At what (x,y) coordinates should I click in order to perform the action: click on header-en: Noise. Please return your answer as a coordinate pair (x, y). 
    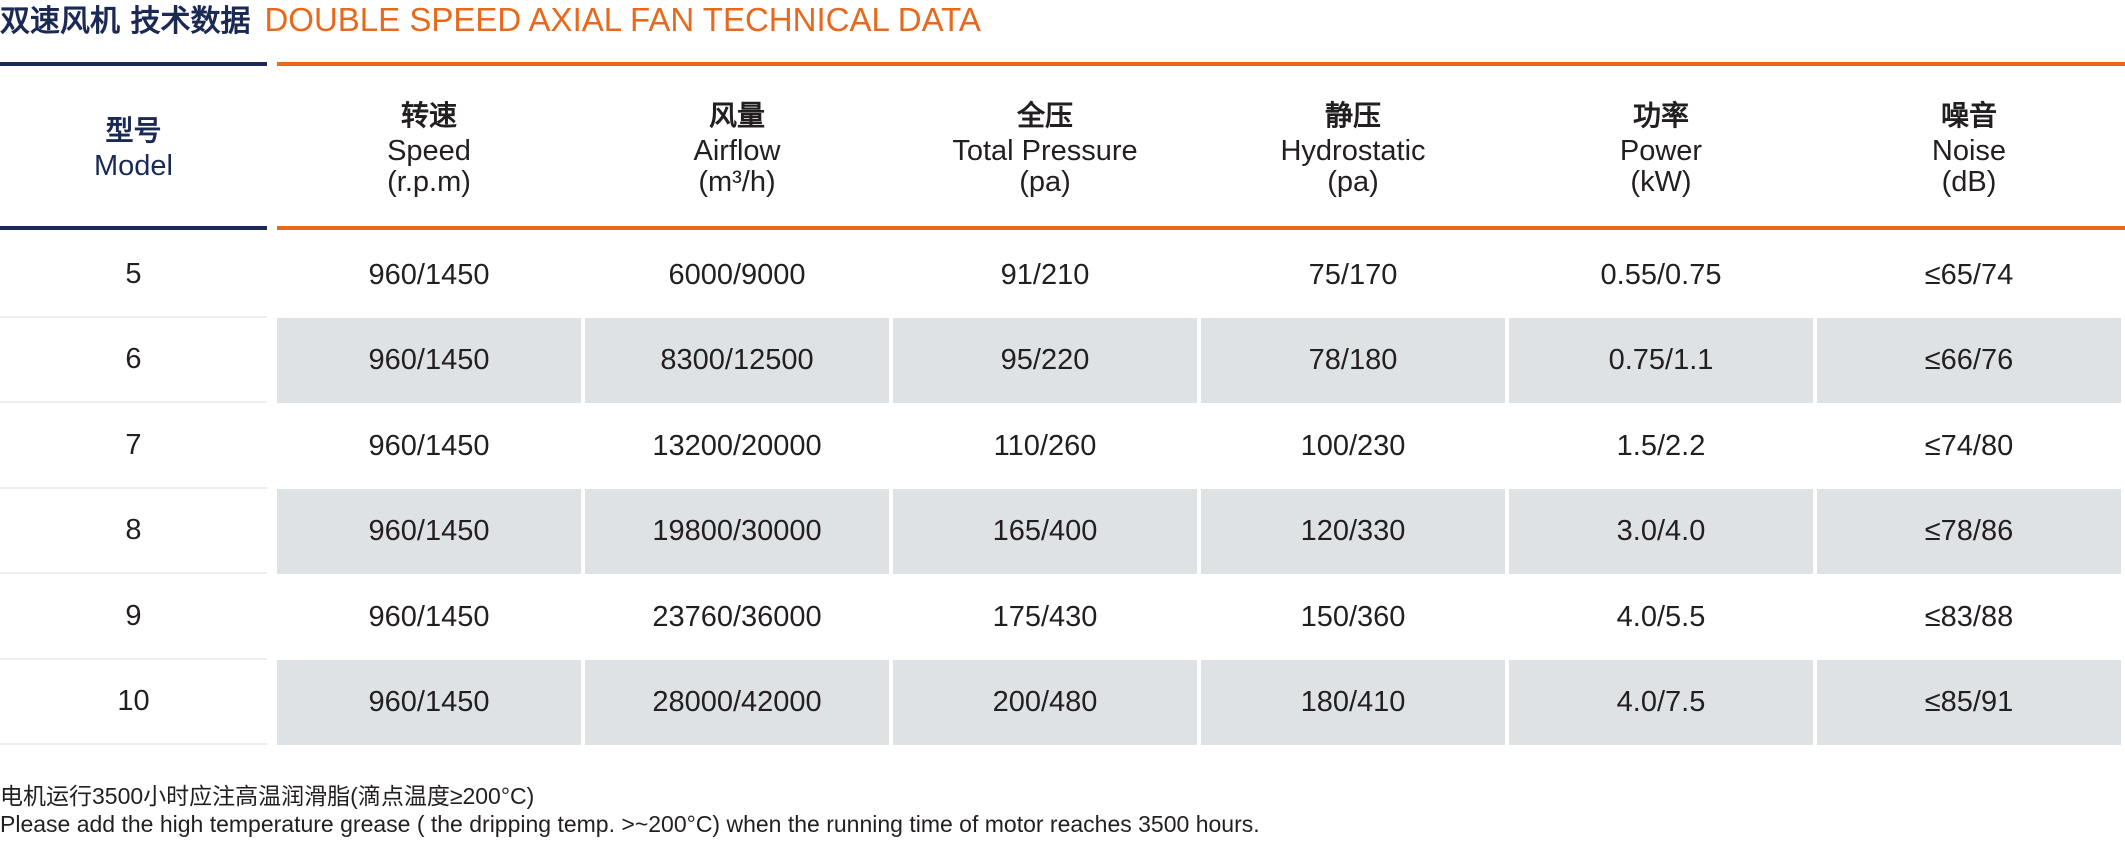
    Looking at the image, I should click on (1969, 150).